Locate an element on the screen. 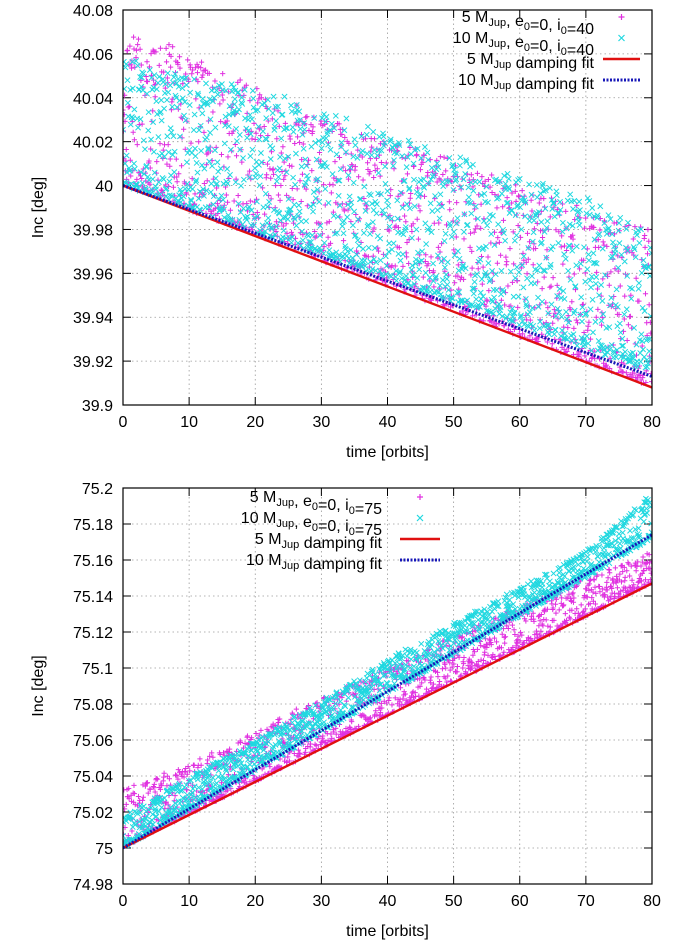 Image resolution: width=690 pixels, height=951 pixels. x-tick-label: 10 is located at coordinates (189, 901).